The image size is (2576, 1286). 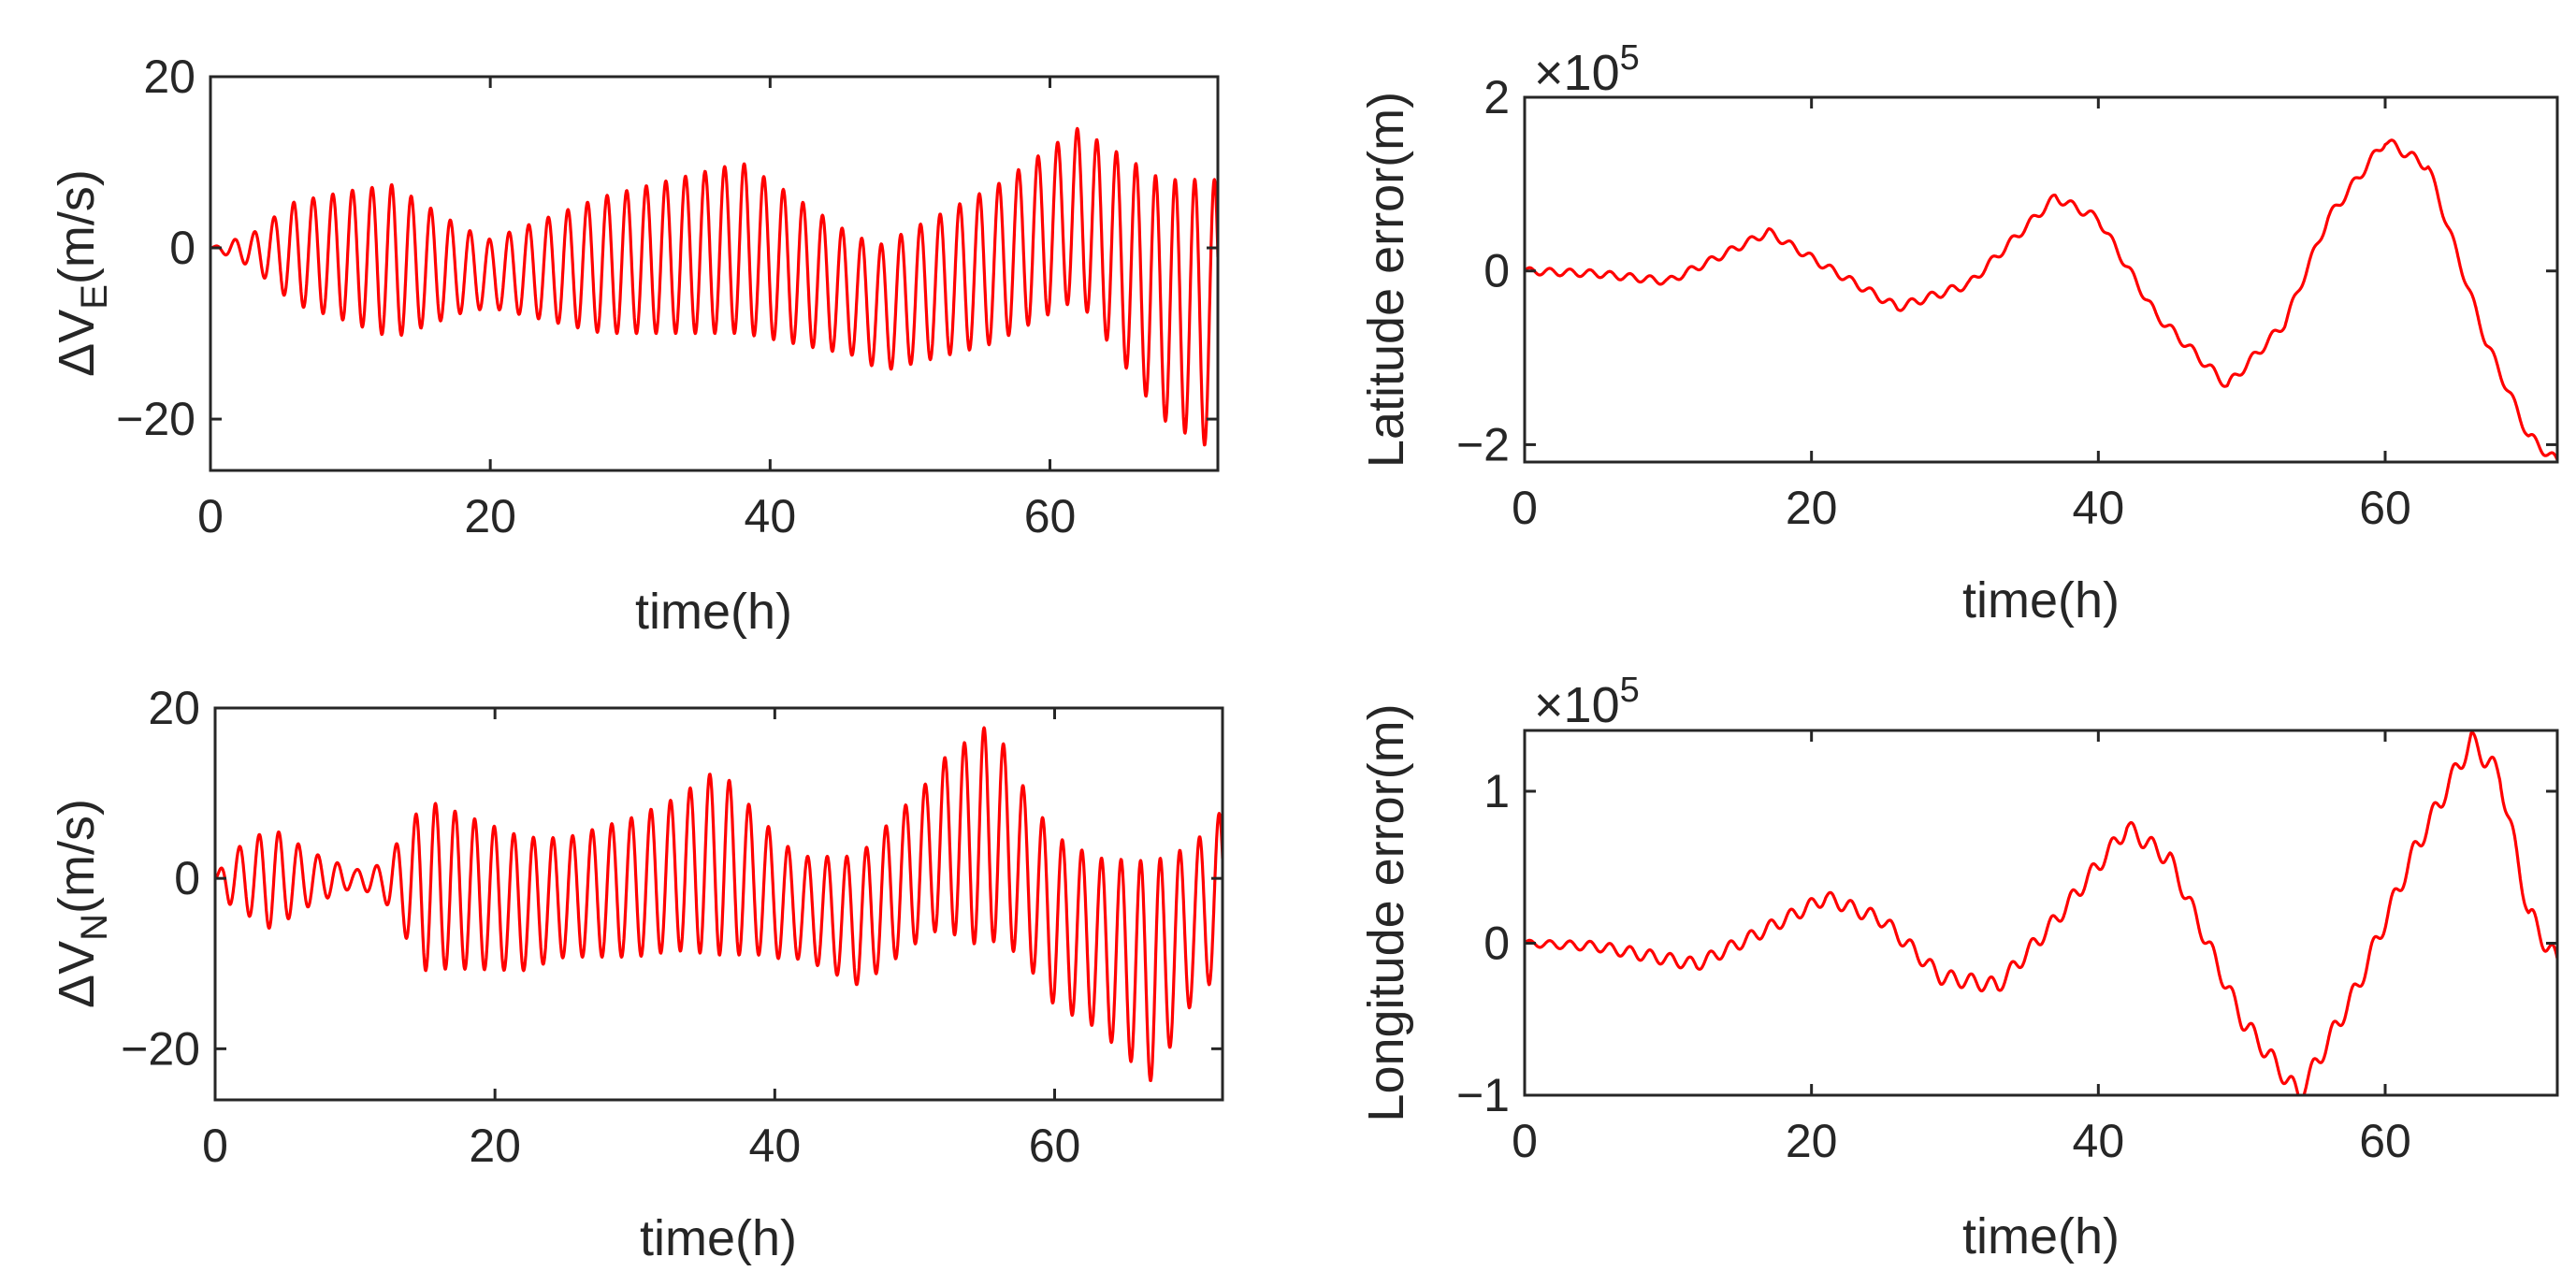 What do you see at coordinates (1483, 1095) in the screenshot?
I see `y-tick-label: −1` at bounding box center [1483, 1095].